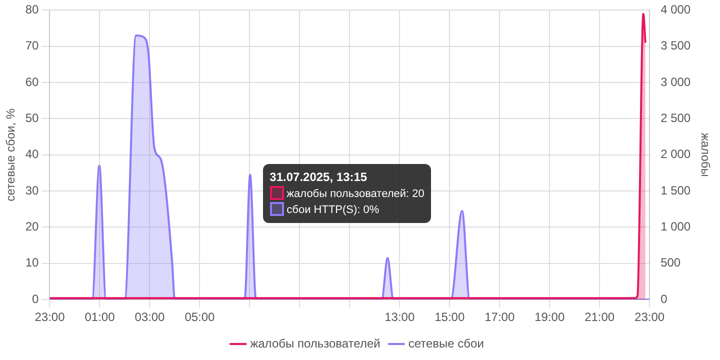 The width and height of the screenshot is (720, 360). Describe the element at coordinates (705, 154) in the screenshot. I see `y2-axis-title: жалобы` at that location.